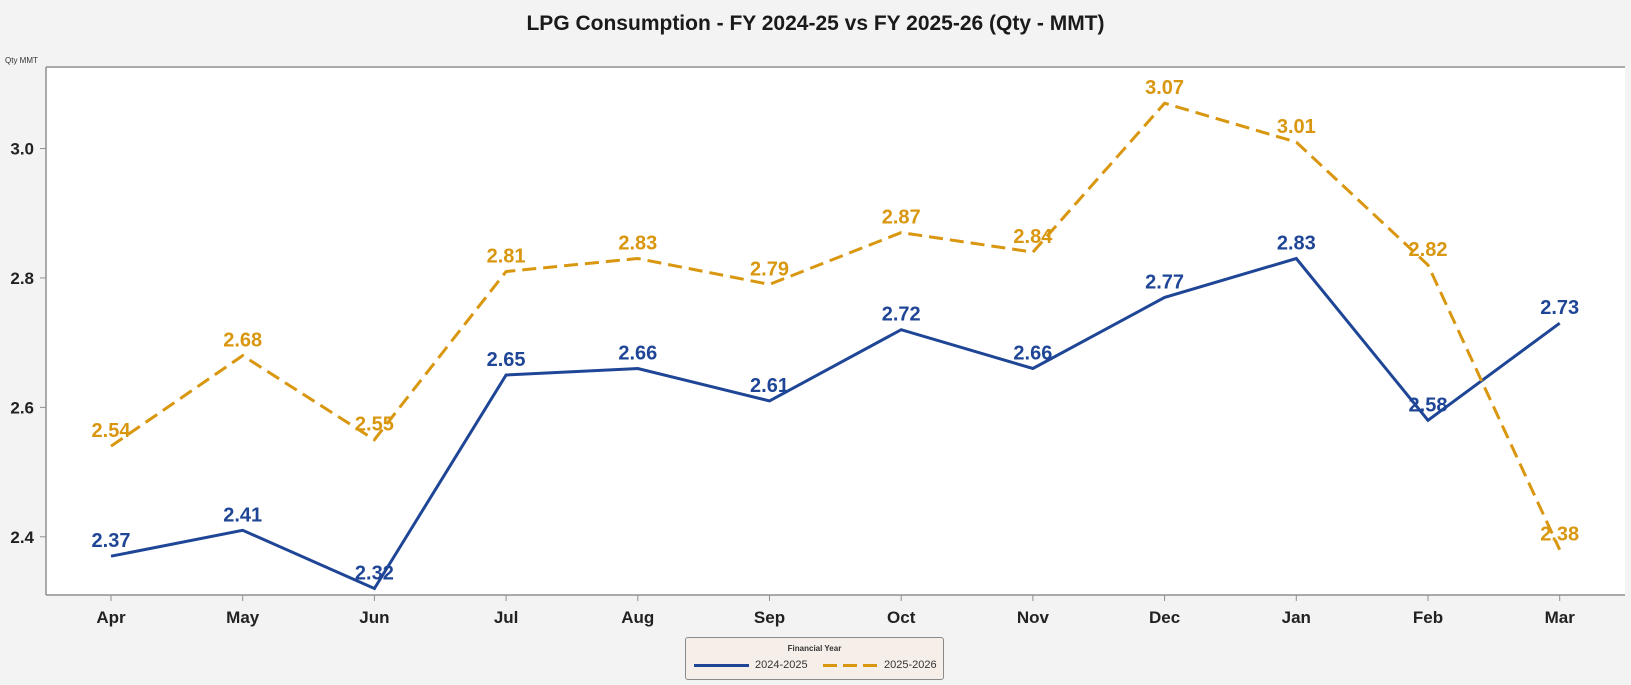 This screenshot has width=1631, height=685. Describe the element at coordinates (22, 407) in the screenshot. I see `y-tick-label: 2.6` at that location.